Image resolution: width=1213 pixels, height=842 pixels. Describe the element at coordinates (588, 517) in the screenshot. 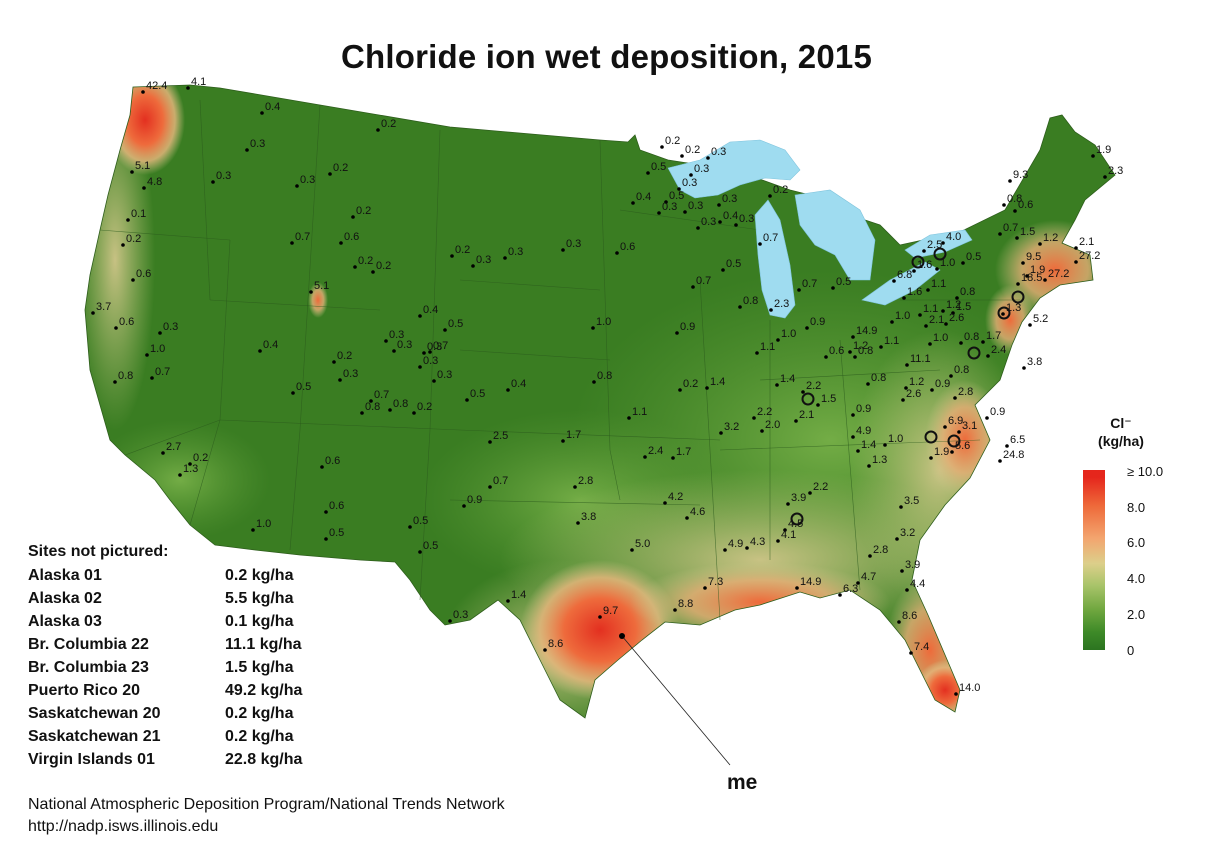

I see `site-value-label: 3.8` at that location.